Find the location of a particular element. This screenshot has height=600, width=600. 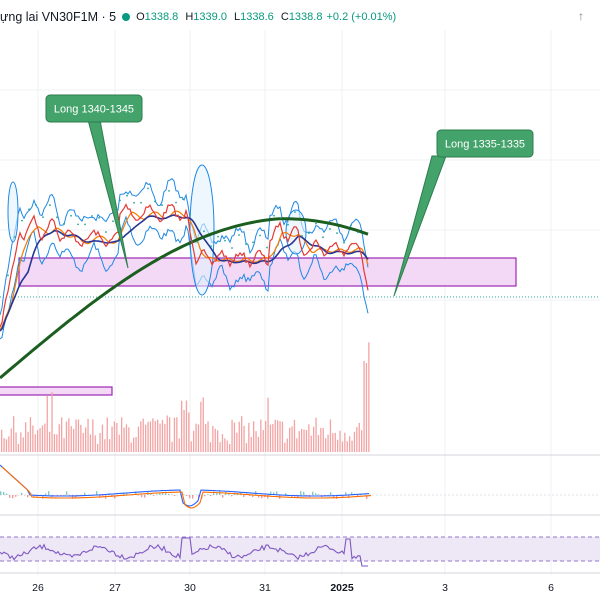

ohlc-readout: O1338.8 H1339.0 L1338.6 C1338.8 is located at coordinates (231, 17).